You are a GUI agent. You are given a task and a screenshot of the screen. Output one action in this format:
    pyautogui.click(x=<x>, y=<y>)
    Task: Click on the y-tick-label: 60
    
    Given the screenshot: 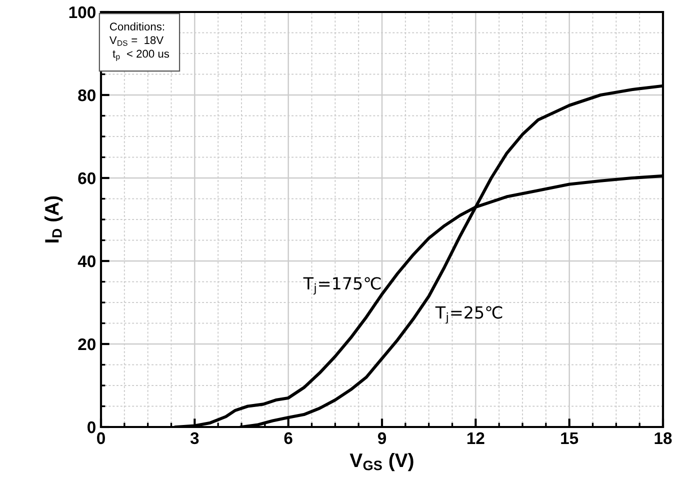 What is the action you would take?
    pyautogui.click(x=87, y=178)
    